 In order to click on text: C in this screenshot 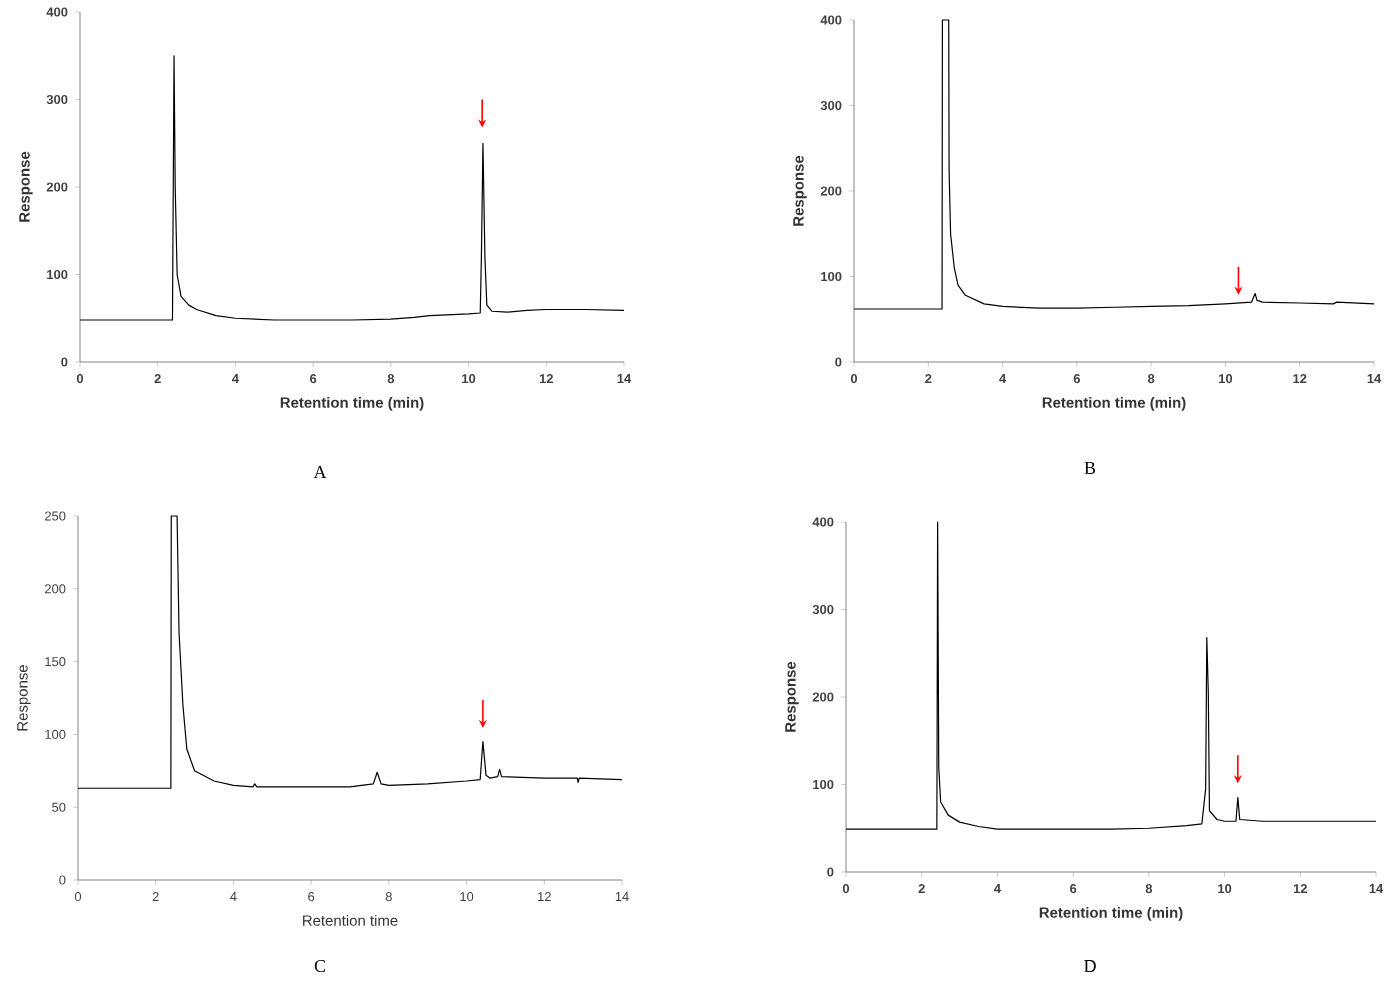, I will do `click(320, 966)`.